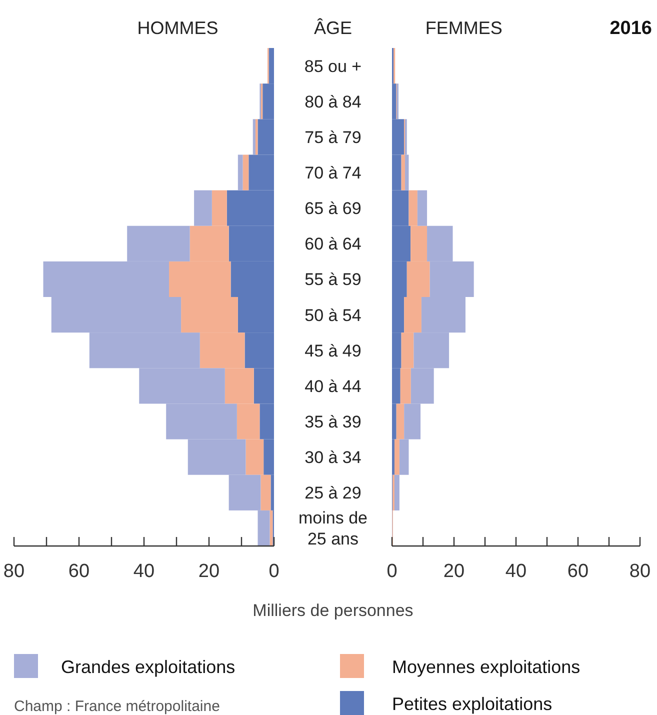 The height and width of the screenshot is (715, 657). Describe the element at coordinates (463, 28) in the screenshot. I see `chart-title: FEMMES` at that location.